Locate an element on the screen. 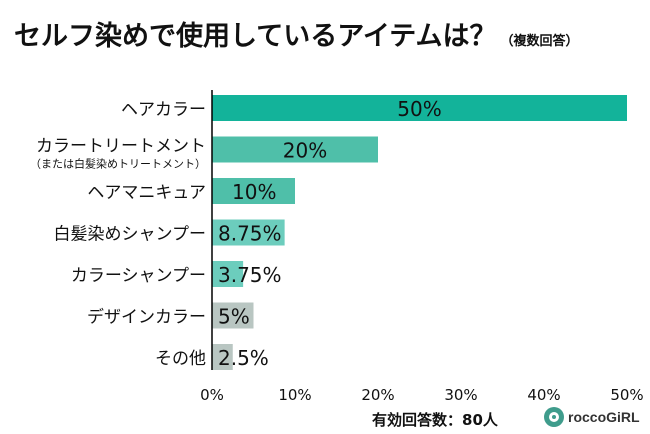  brand-mark-icon is located at coordinates (554, 417).